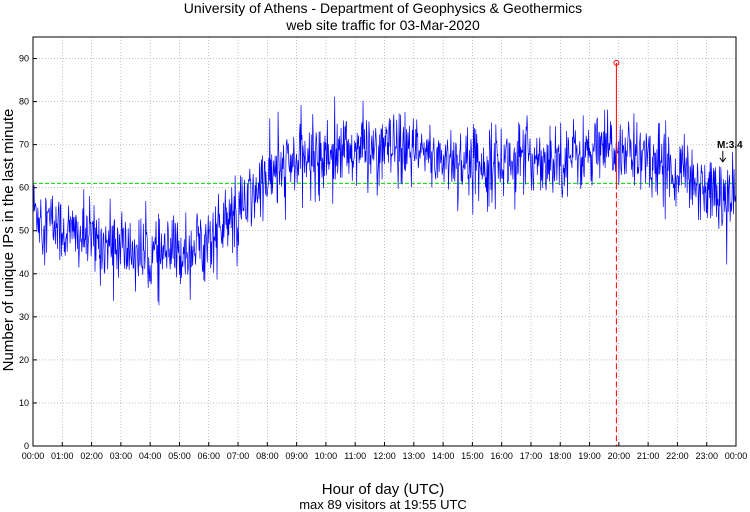  I want to click on x-tick-label: 20:00, so click(619, 456).